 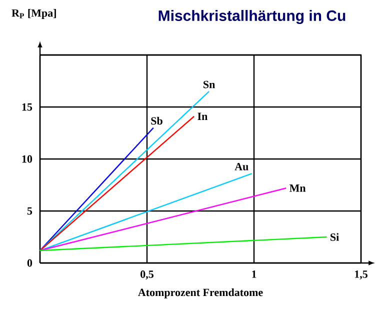 I want to click on series-label: Au, so click(x=241, y=166).